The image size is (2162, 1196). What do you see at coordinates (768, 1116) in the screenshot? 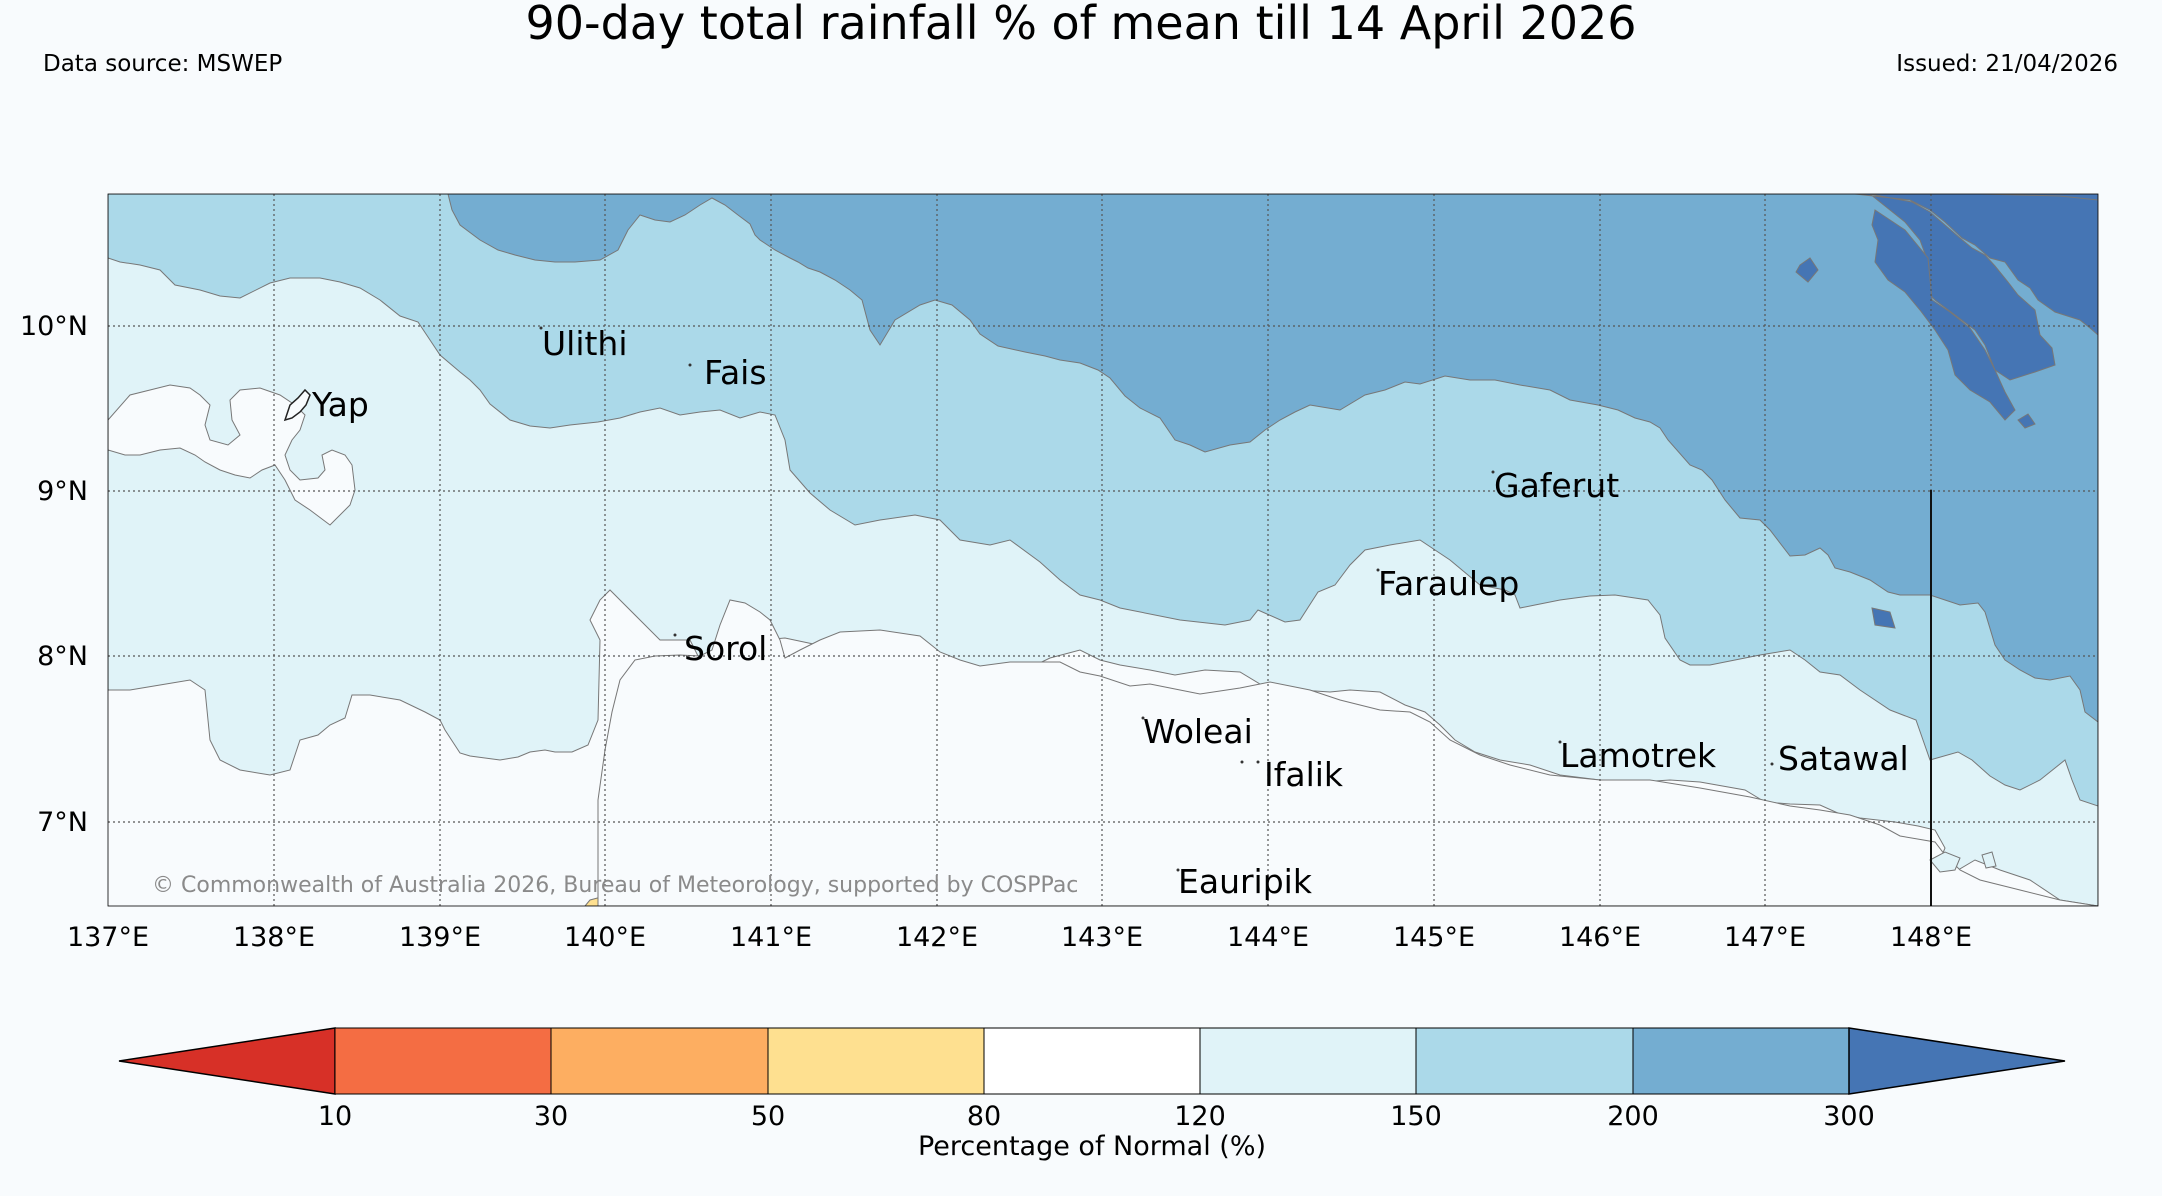
I see `colorbar-tick-50: 50` at bounding box center [768, 1116].